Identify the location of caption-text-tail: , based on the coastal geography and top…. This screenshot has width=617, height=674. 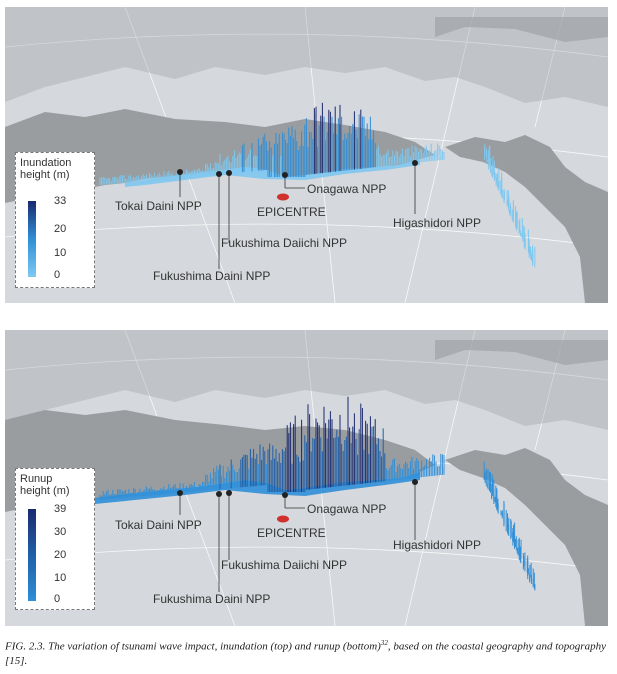
(305, 653).